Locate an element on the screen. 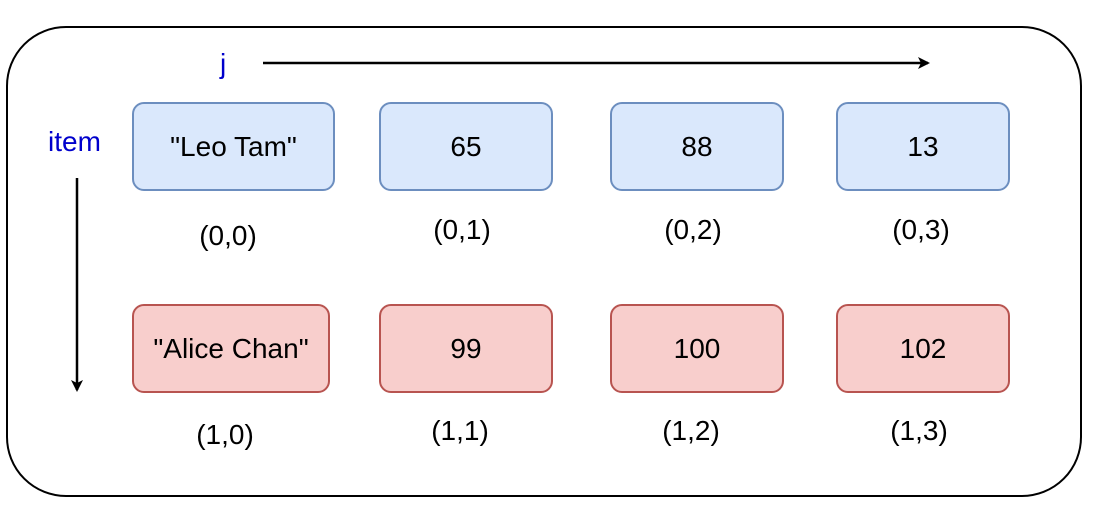  cell-1-0: "Alice Chan" is located at coordinates (231, 348).